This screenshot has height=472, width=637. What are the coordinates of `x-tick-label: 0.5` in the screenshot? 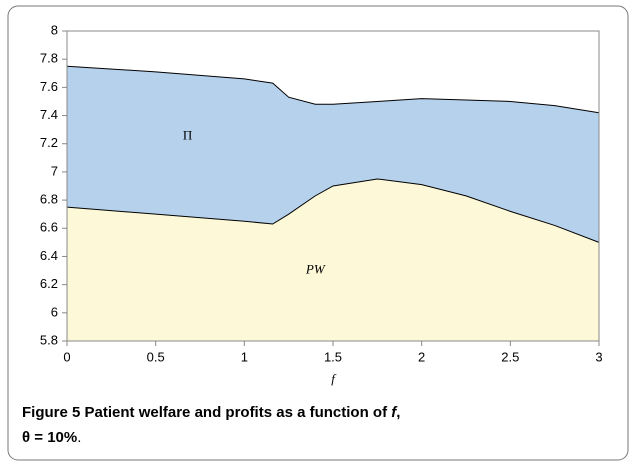 It's located at (156, 356).